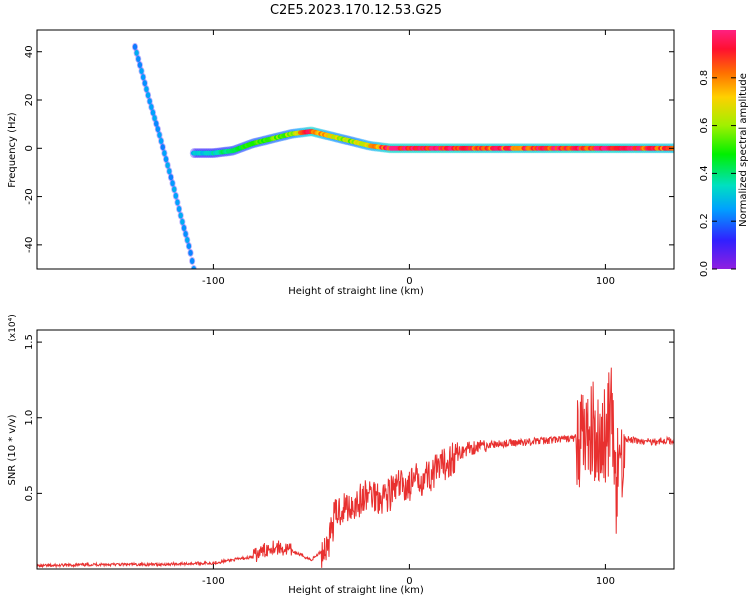 The width and height of the screenshot is (750, 600). Describe the element at coordinates (29, 418) in the screenshot. I see `y-tick-label: 1.0` at that location.